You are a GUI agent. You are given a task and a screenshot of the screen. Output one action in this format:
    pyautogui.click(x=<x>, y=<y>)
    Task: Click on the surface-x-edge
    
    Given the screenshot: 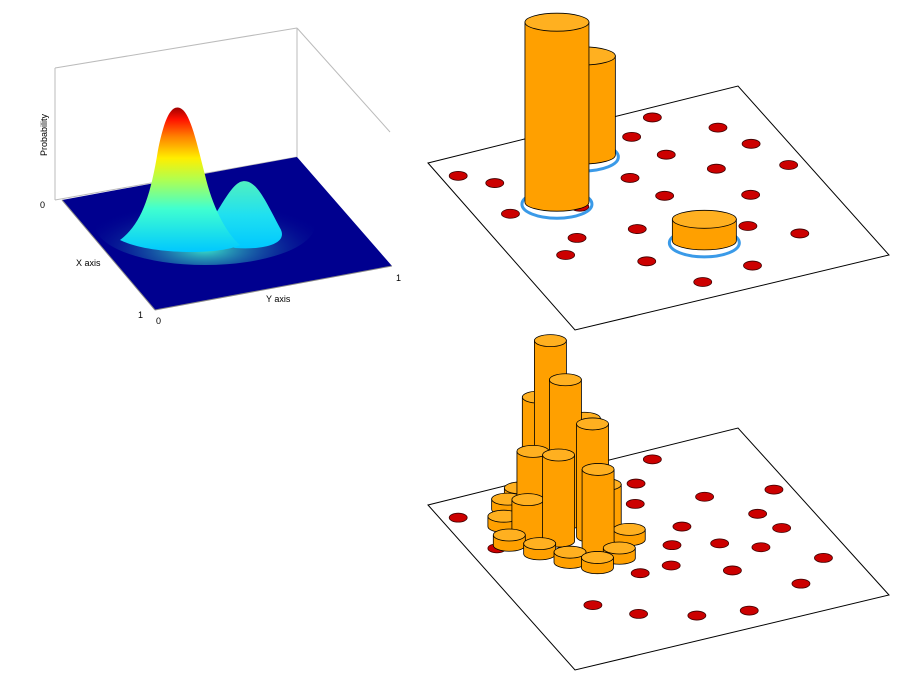 What is the action you would take?
    pyautogui.click(x=108, y=255)
    